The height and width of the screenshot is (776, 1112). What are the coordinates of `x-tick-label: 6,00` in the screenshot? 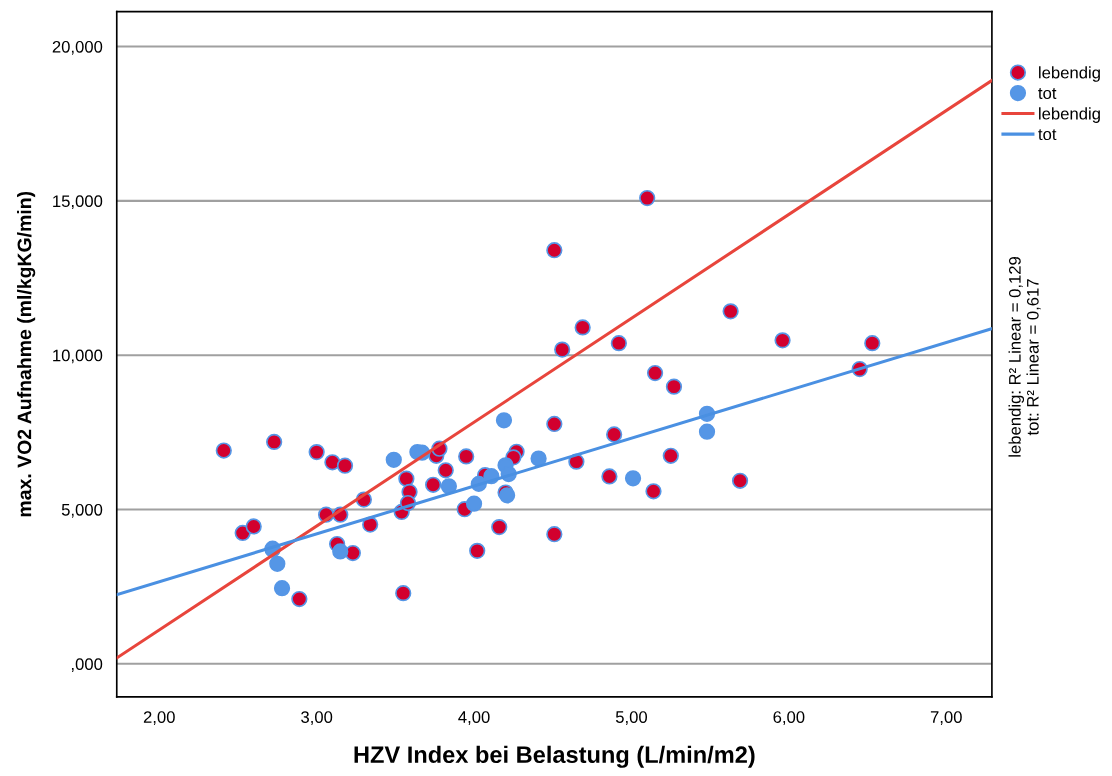 It's located at (789, 718).